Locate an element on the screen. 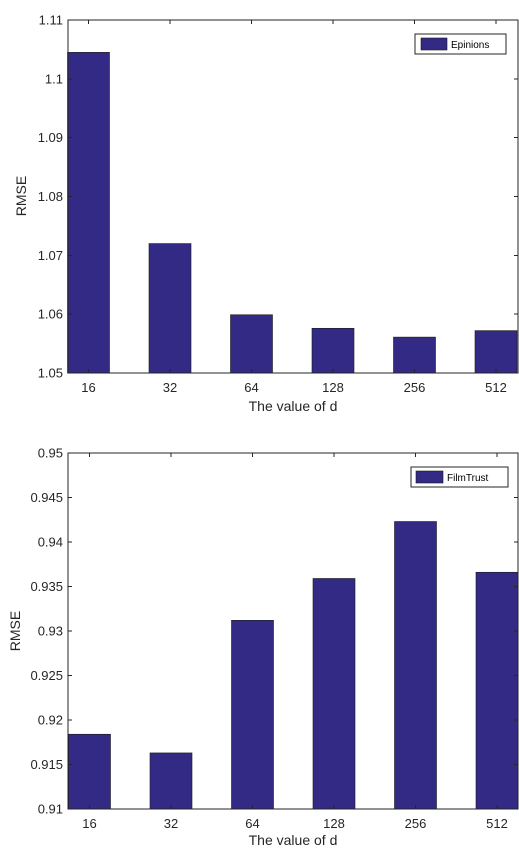  legend: FilmTrust is located at coordinates (459, 477).